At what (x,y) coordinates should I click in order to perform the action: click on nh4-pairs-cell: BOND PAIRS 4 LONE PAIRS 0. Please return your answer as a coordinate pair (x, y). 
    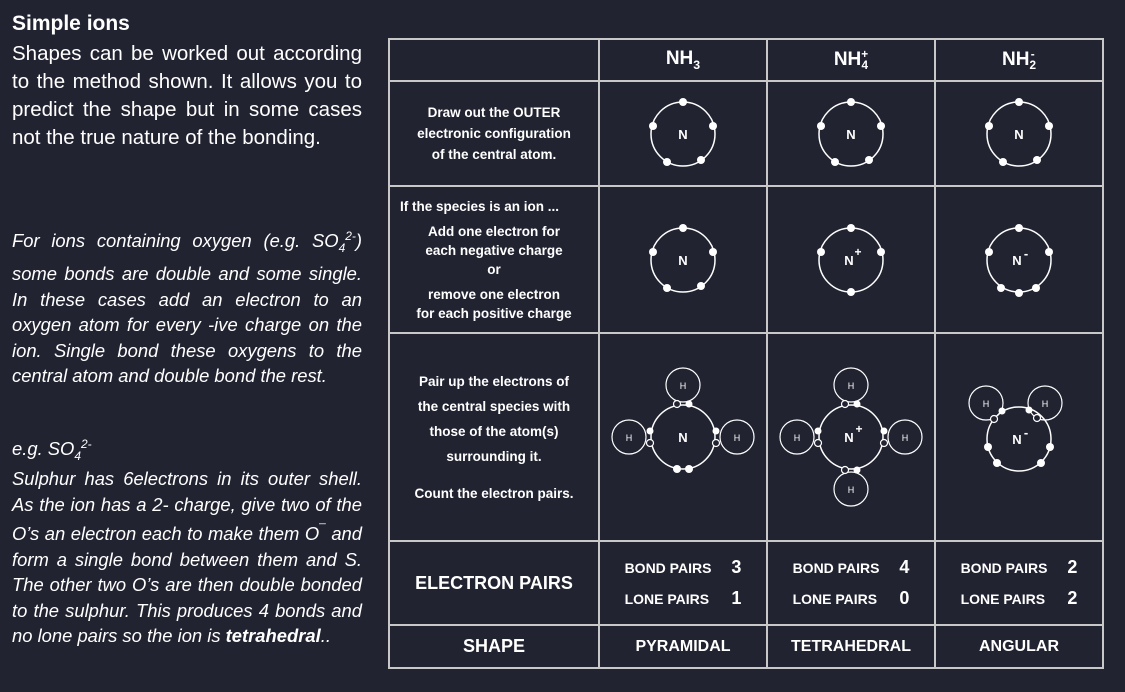
    Looking at the image, I should click on (851, 583).